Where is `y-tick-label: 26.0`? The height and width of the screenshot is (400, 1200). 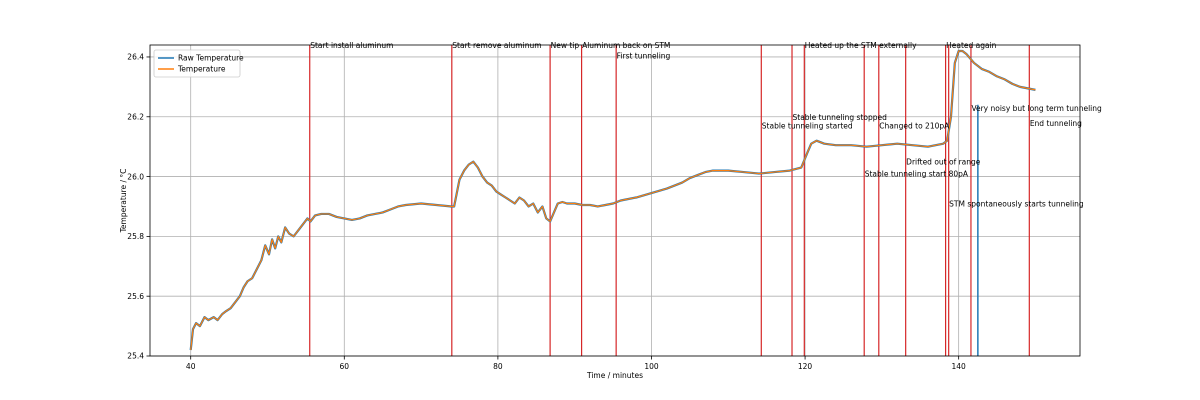
y-tick-label: 26.0 is located at coordinates (135, 176).